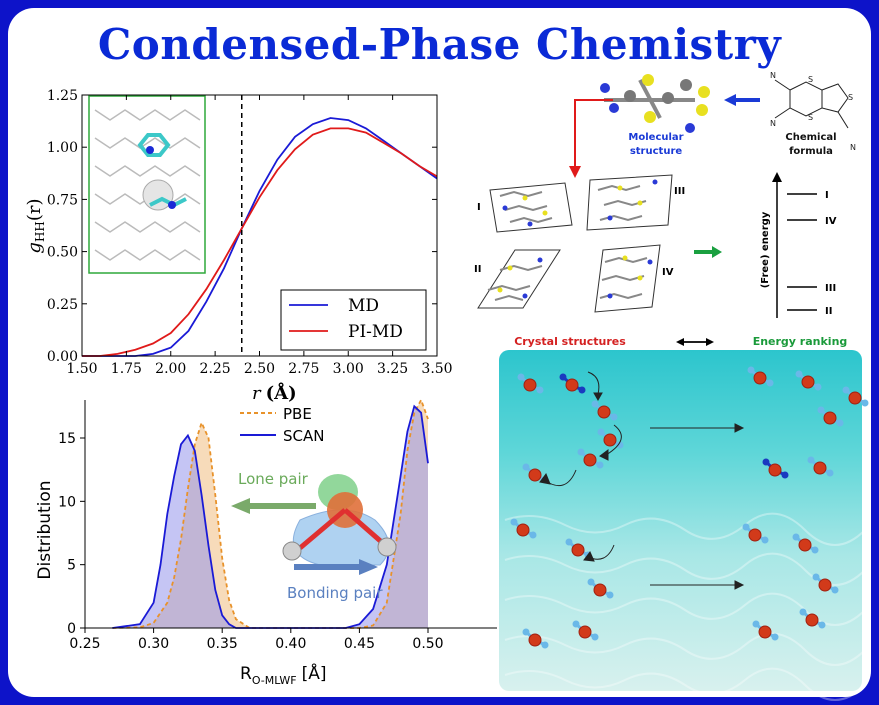 The image size is (879, 705). What do you see at coordinates (81, 369) in the screenshot?
I see `rdf-xtick-label: 1.50` at bounding box center [81, 369].